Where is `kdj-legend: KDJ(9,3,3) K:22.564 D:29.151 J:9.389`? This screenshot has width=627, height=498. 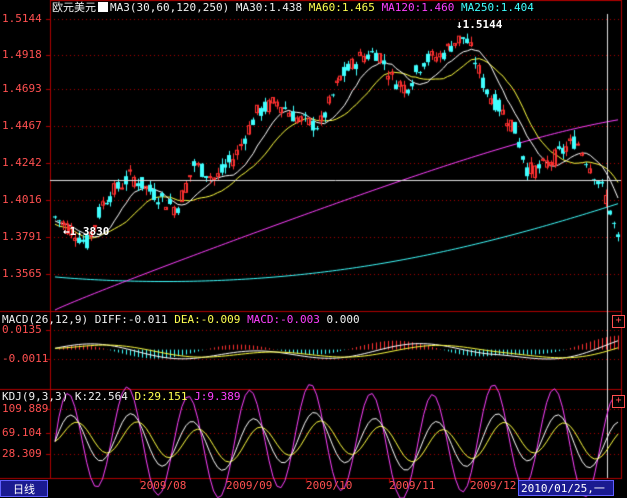
kdj-legend: KDJ(9,3,3) K:22.564 D:29.151 J:9.389 is located at coordinates (121, 397).